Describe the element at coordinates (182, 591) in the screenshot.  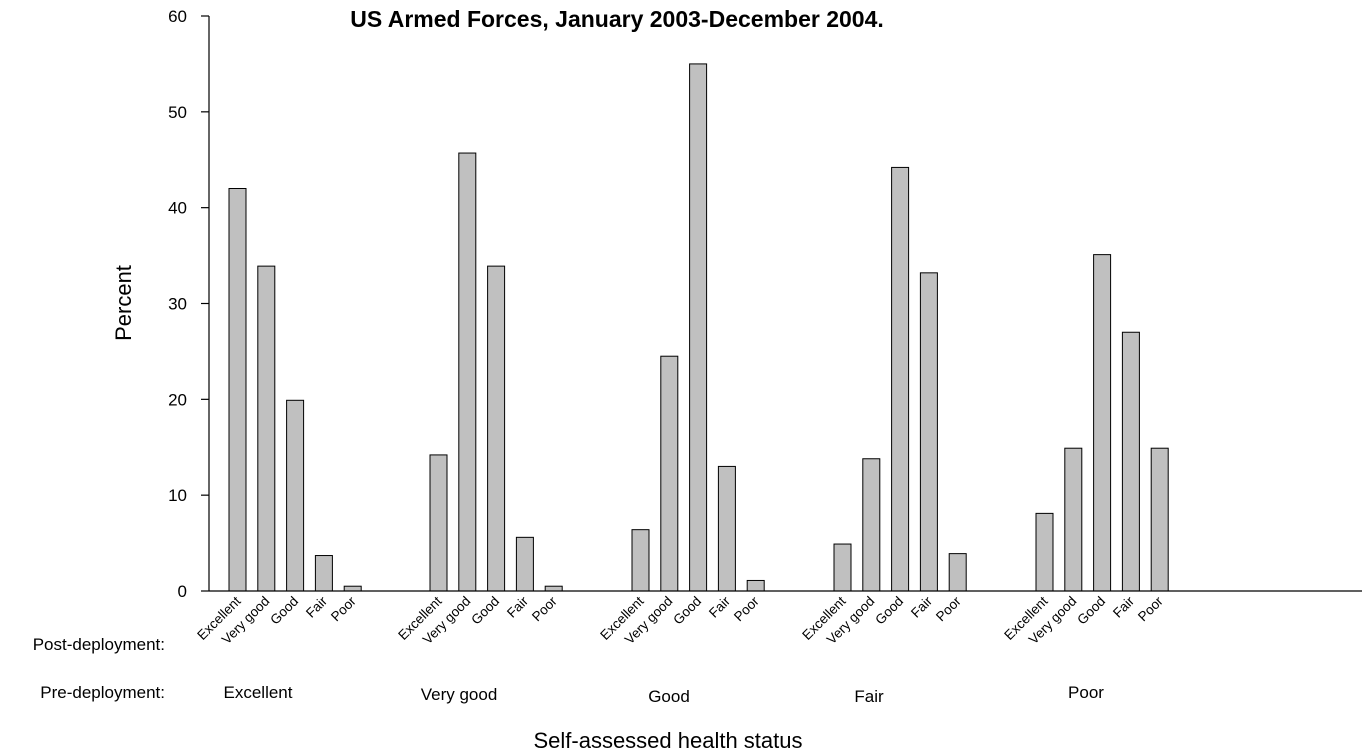
I see `y-tick-label: 0` at that location.